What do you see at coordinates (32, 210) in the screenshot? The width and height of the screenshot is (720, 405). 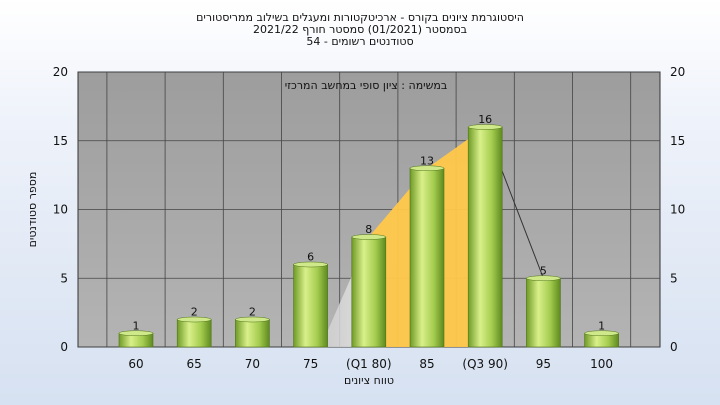 I see `y-axis-label: מספר סטודנטים` at bounding box center [32, 210].